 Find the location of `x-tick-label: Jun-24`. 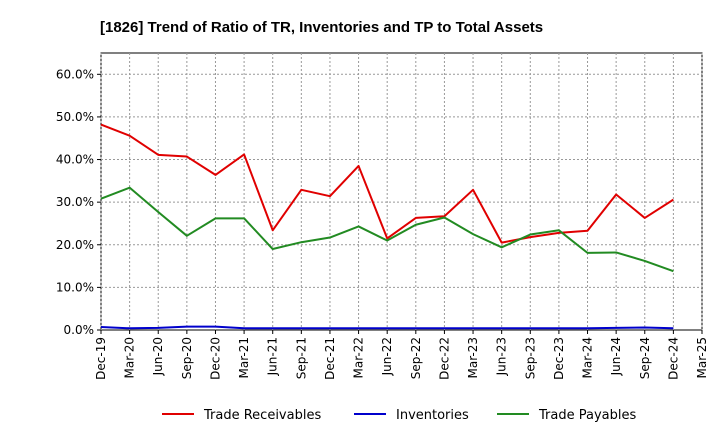

x-tick-label: Jun-24 is located at coordinates (616, 356).